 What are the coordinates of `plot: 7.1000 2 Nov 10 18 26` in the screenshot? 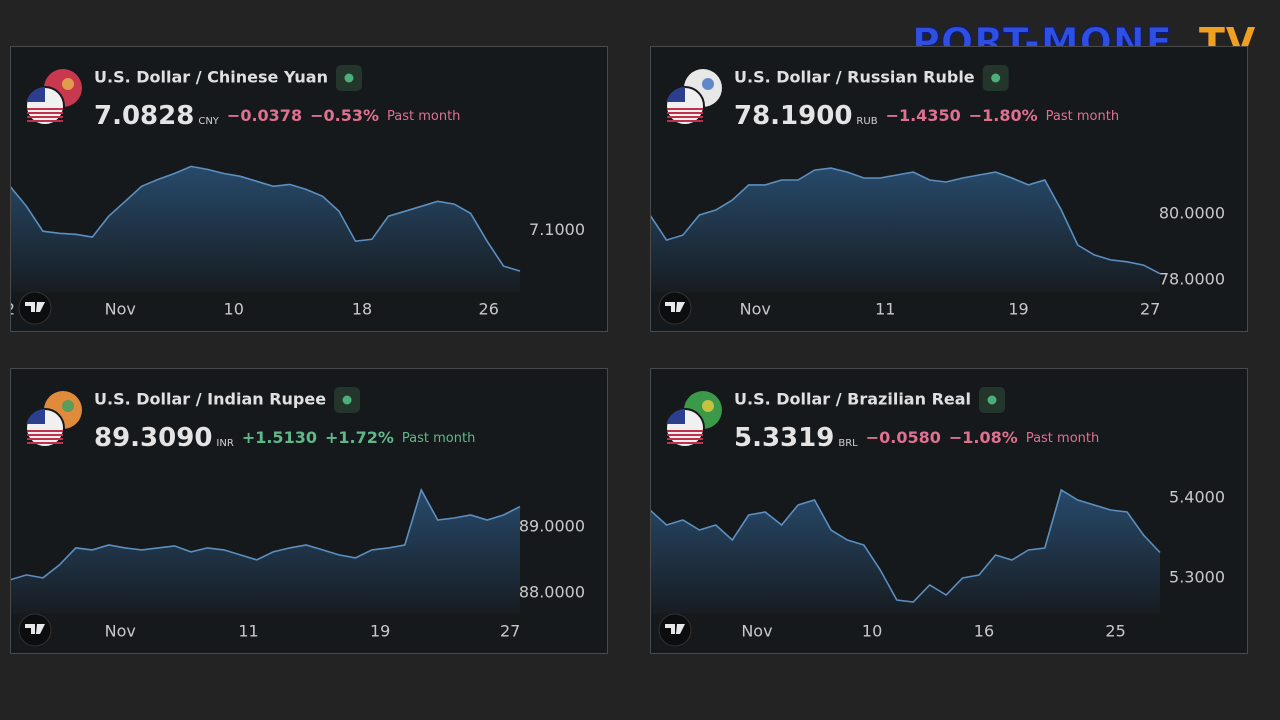 It's located at (295, 242).